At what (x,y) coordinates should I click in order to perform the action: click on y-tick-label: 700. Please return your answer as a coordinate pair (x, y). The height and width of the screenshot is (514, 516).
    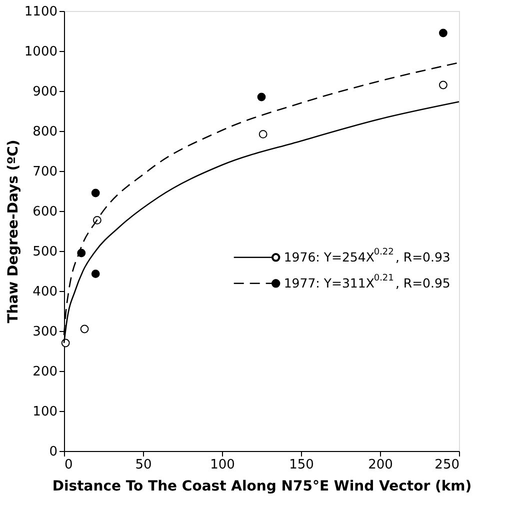
    Looking at the image, I should click on (45, 172).